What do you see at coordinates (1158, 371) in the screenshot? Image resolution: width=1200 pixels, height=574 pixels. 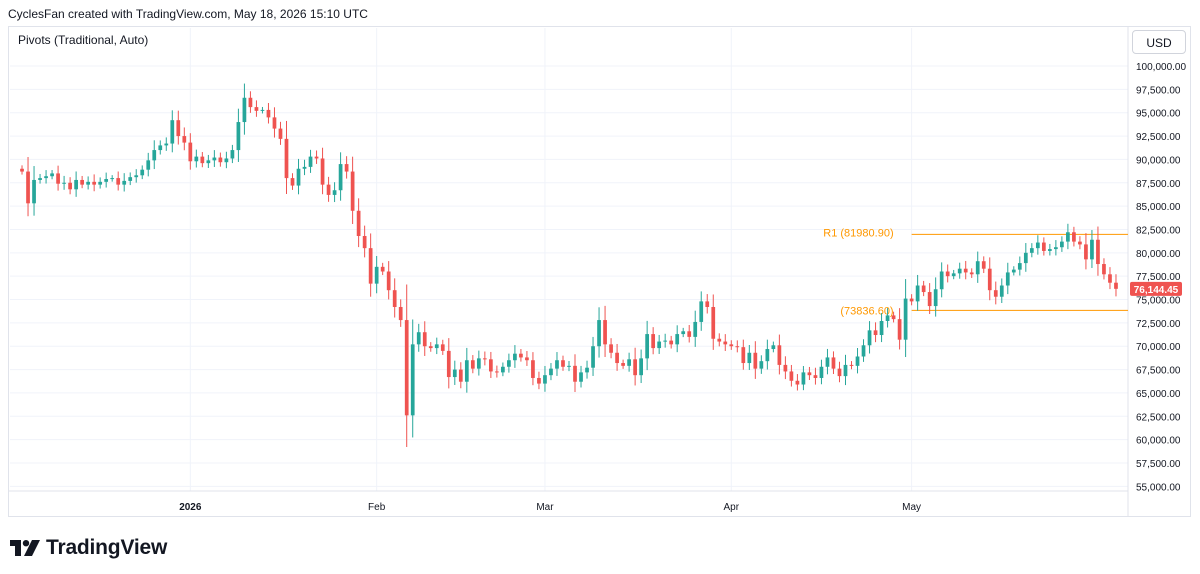 I see `price-tick-label: 67,500.00` at bounding box center [1158, 371].